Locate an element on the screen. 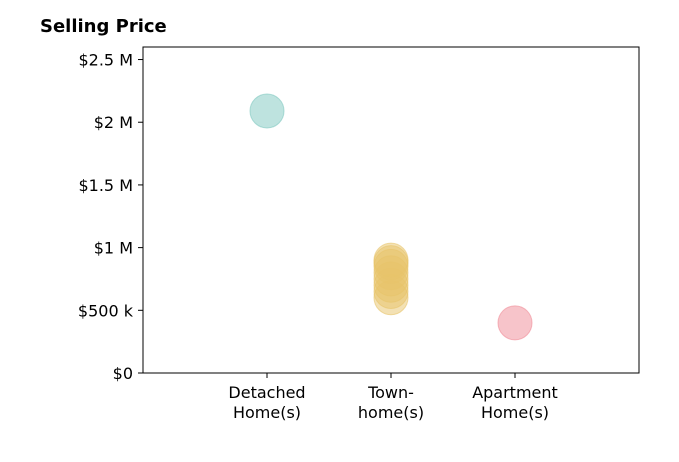 This screenshot has width=679, height=462. chart-title: Selling Price is located at coordinates (103, 26).